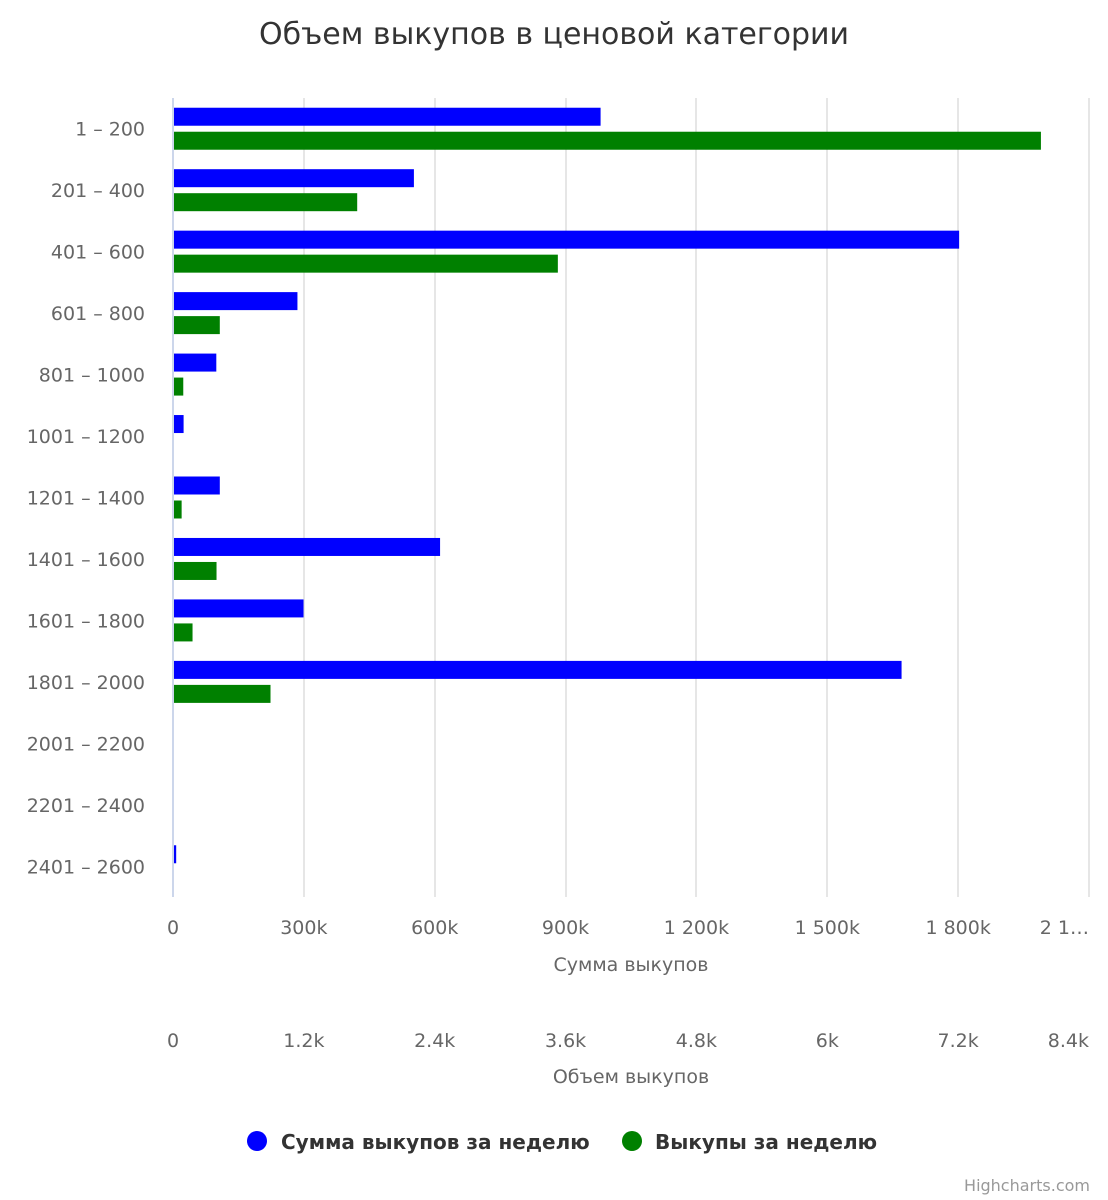 This screenshot has height=1200, width=1108. What do you see at coordinates (766, 1142) in the screenshot?
I see `legend-label-volume: Выкупы за неделю` at bounding box center [766, 1142].